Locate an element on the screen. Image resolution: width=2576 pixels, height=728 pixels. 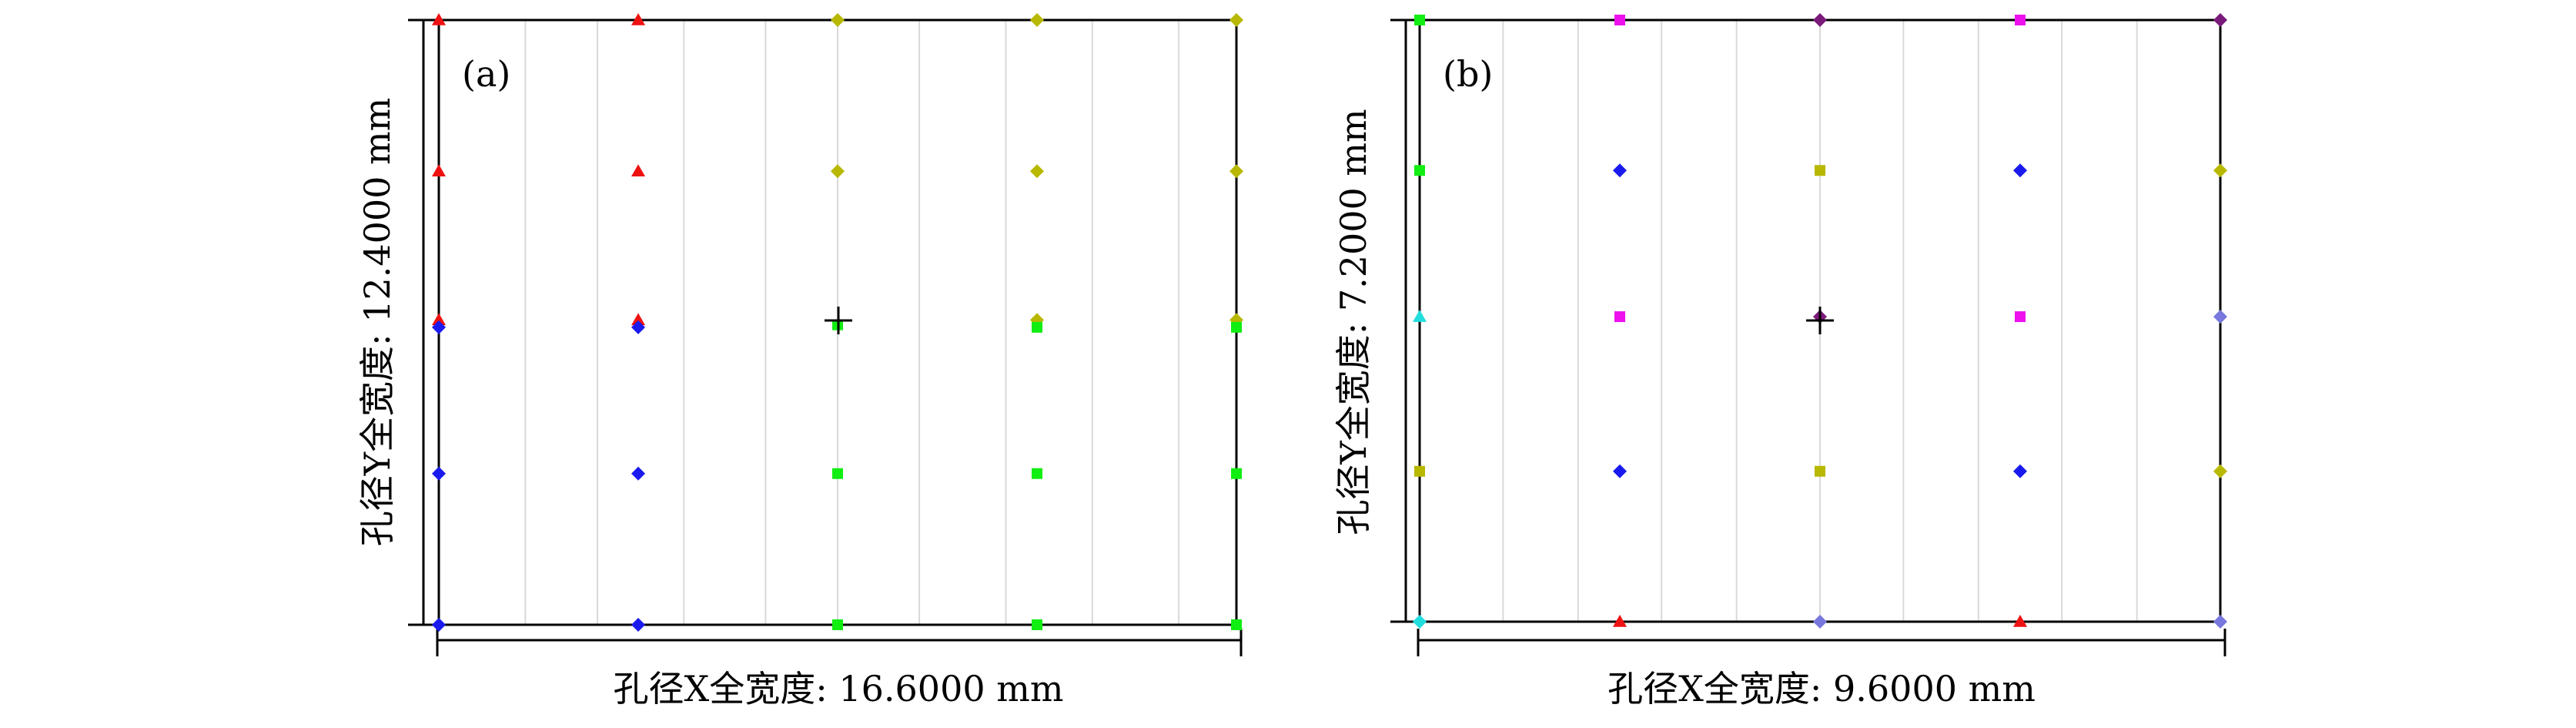
panel-b-center-crosshair is located at coordinates (1820, 320).